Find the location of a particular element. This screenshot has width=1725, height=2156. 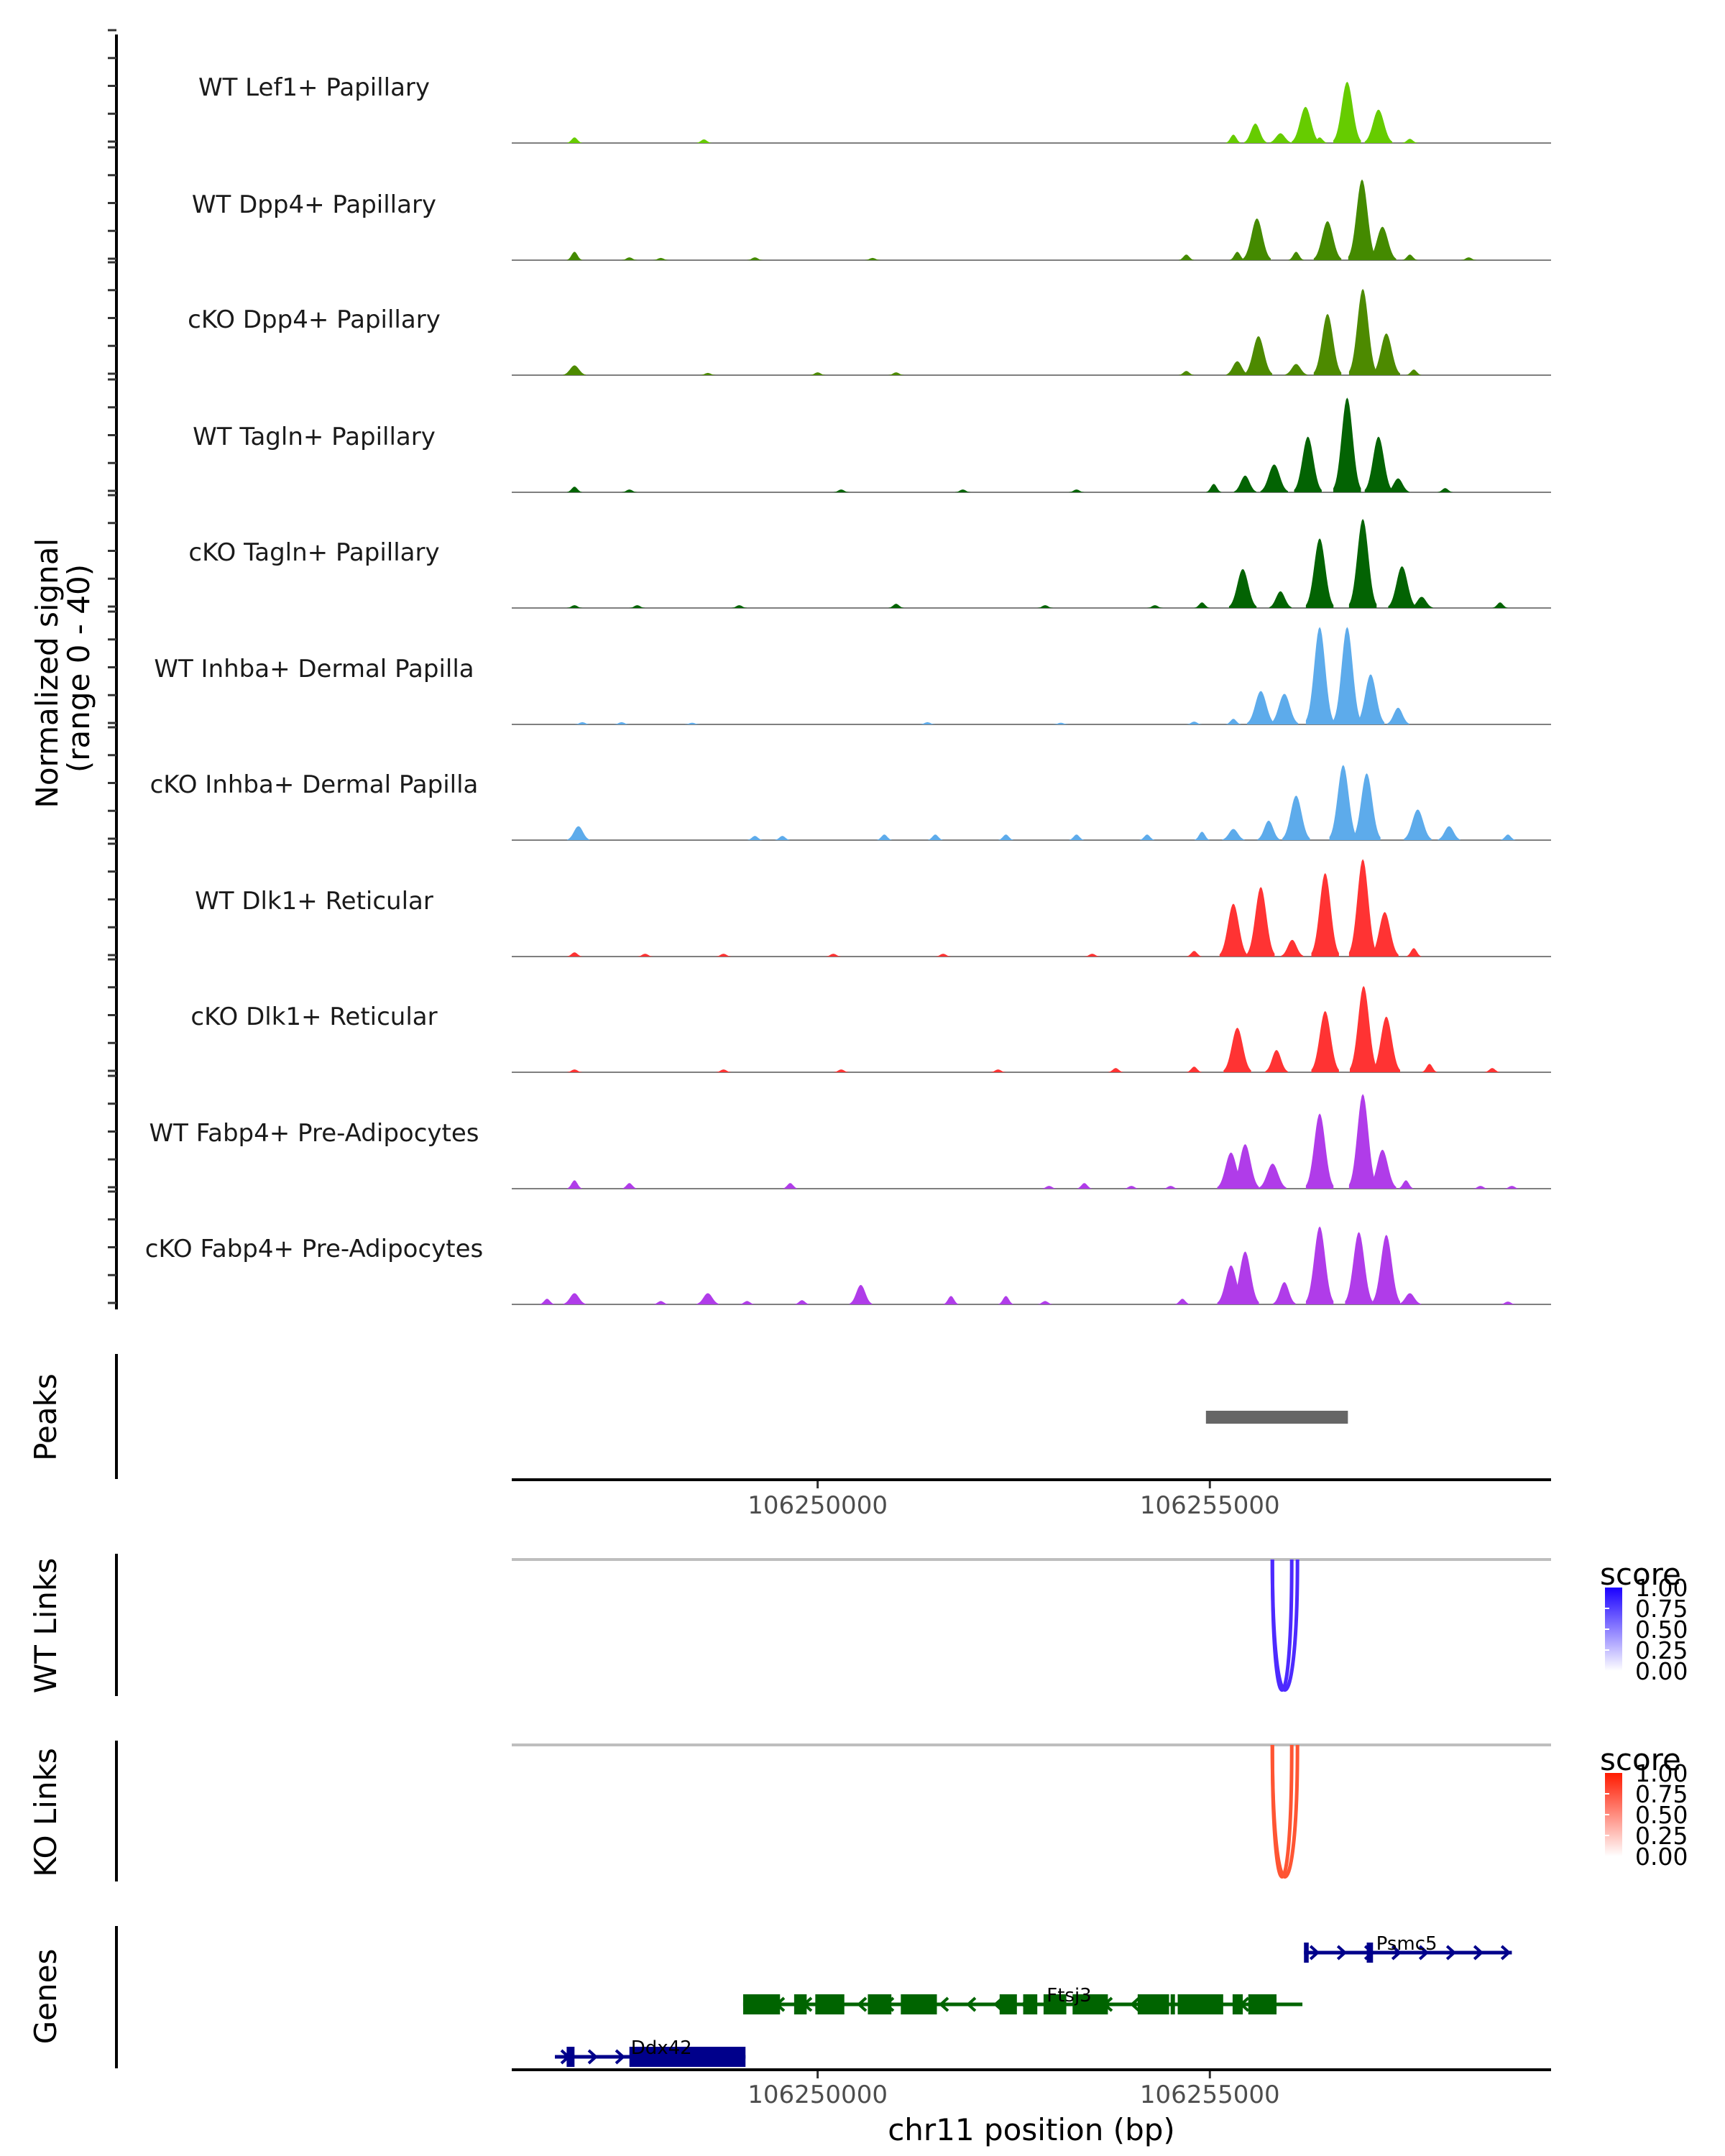

wt-legend-title: score is located at coordinates (1640, 1574).